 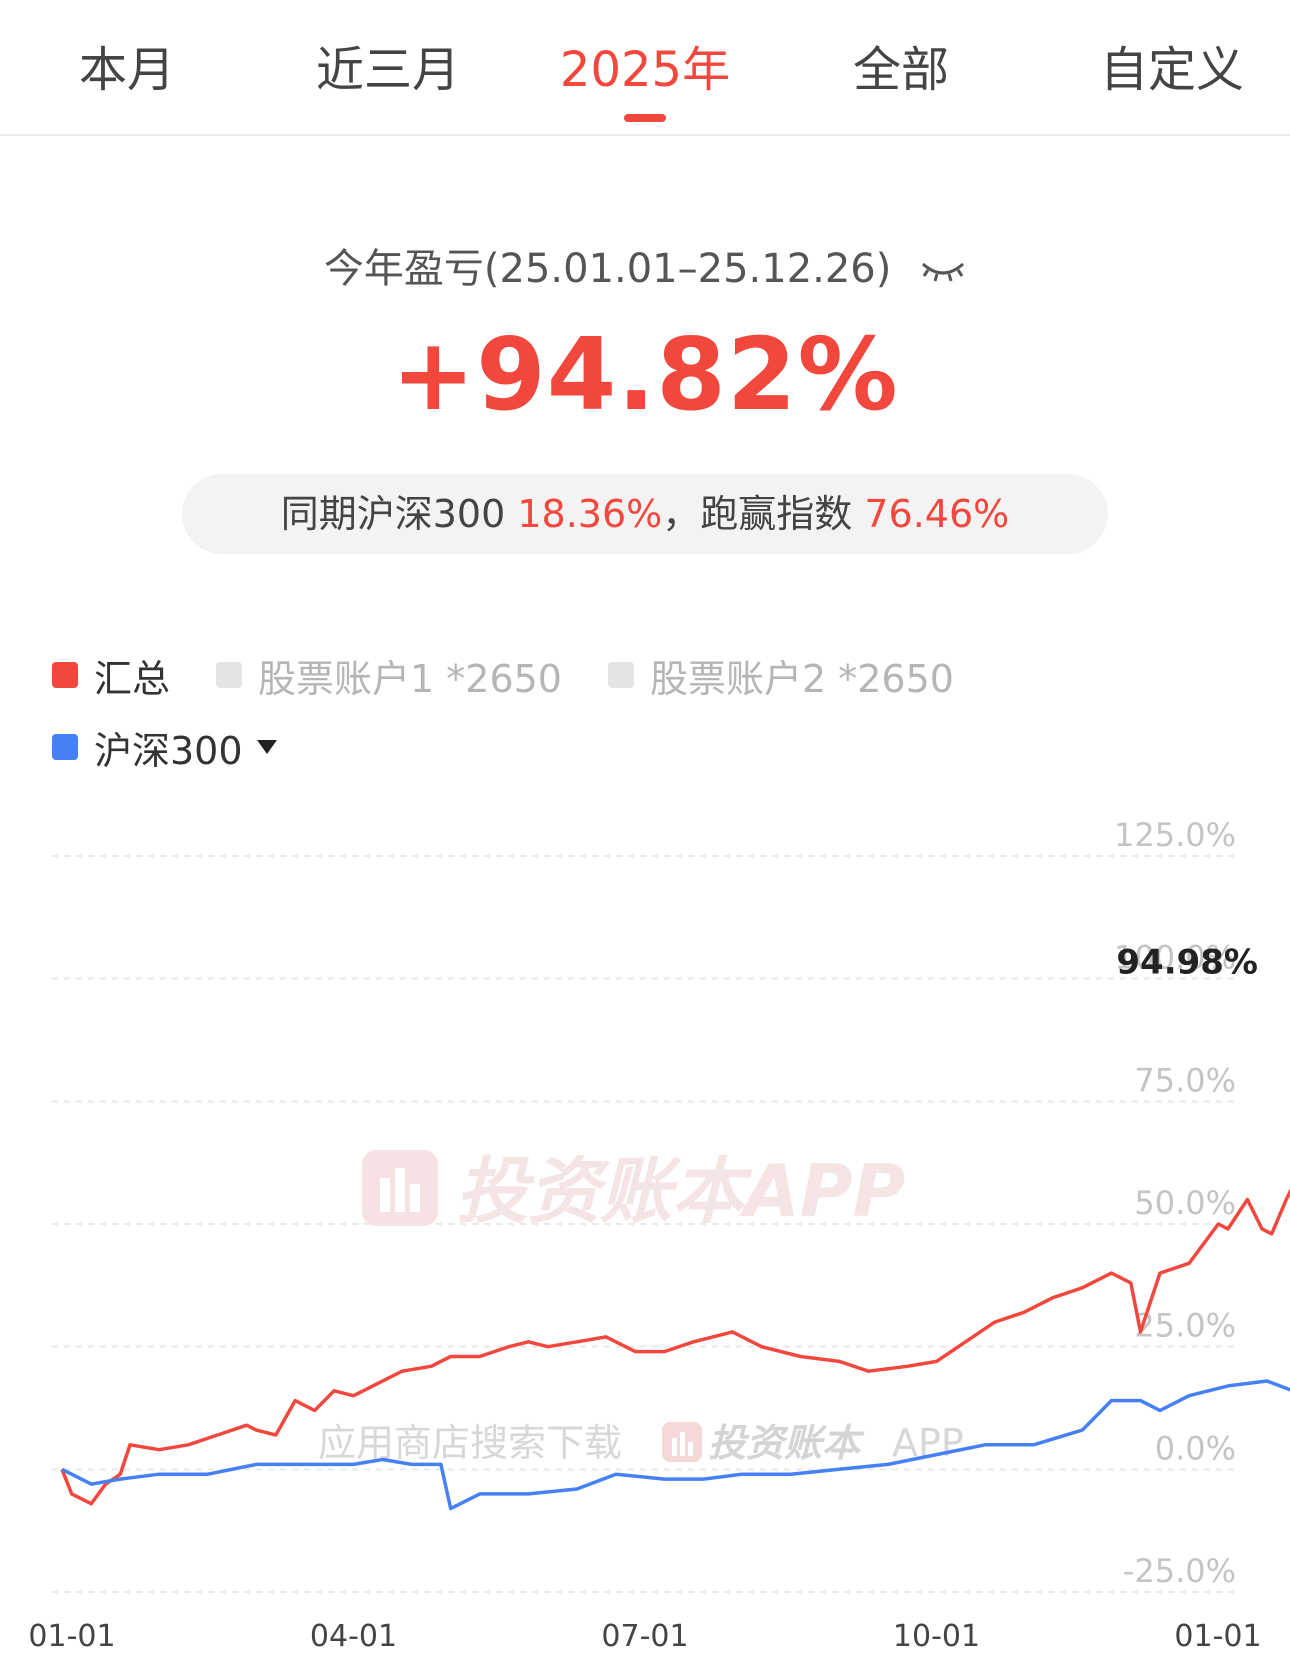 What do you see at coordinates (644, 1636) in the screenshot?
I see `x-tick-label: 07-01` at bounding box center [644, 1636].